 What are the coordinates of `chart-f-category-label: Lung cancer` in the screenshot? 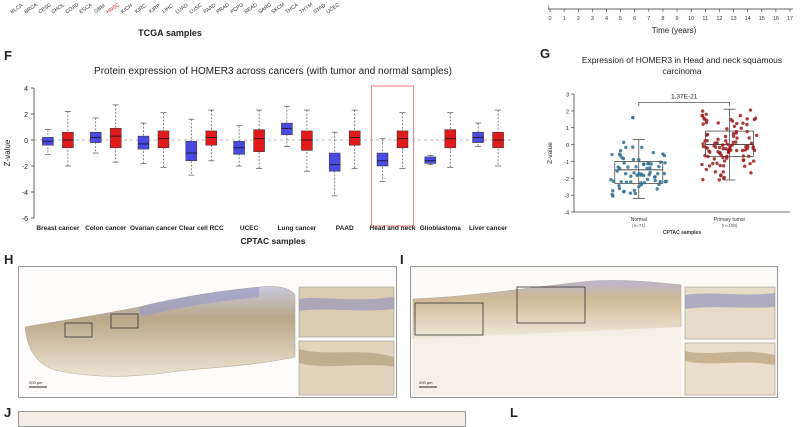 It's located at (297, 228).